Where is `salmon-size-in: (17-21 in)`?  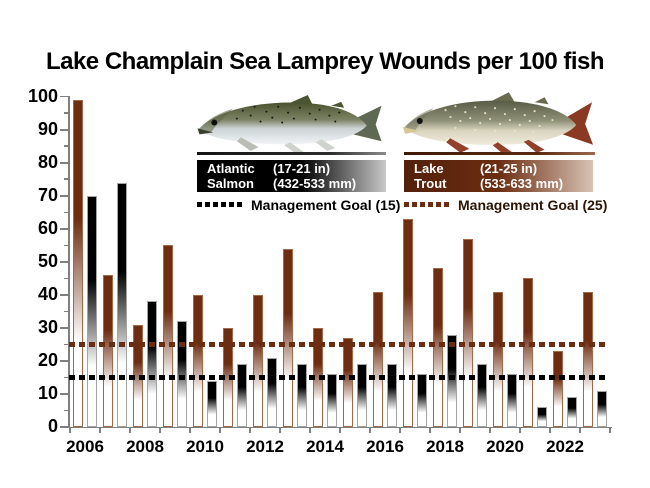
salmon-size-in: (17-21 in) is located at coordinates (302, 168).